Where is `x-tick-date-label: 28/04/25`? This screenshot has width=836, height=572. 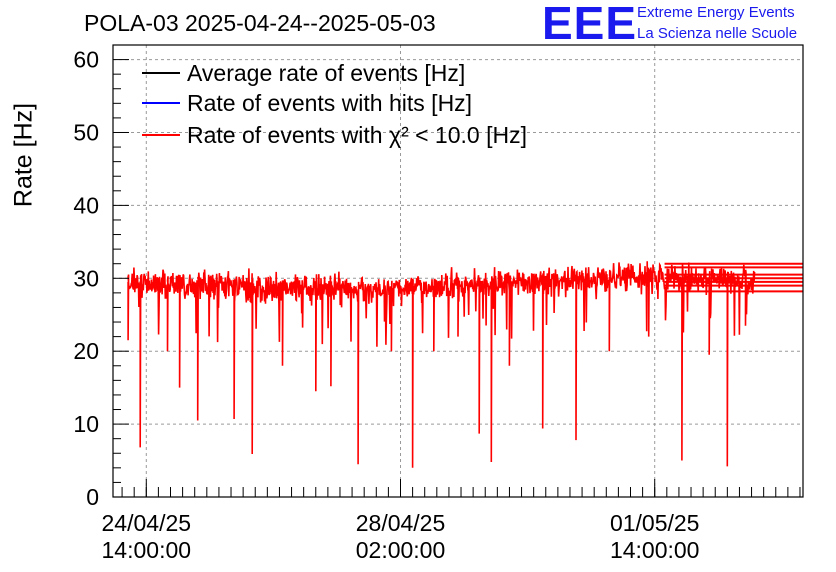
x-tick-date-label: 28/04/25 is located at coordinates (401, 523).